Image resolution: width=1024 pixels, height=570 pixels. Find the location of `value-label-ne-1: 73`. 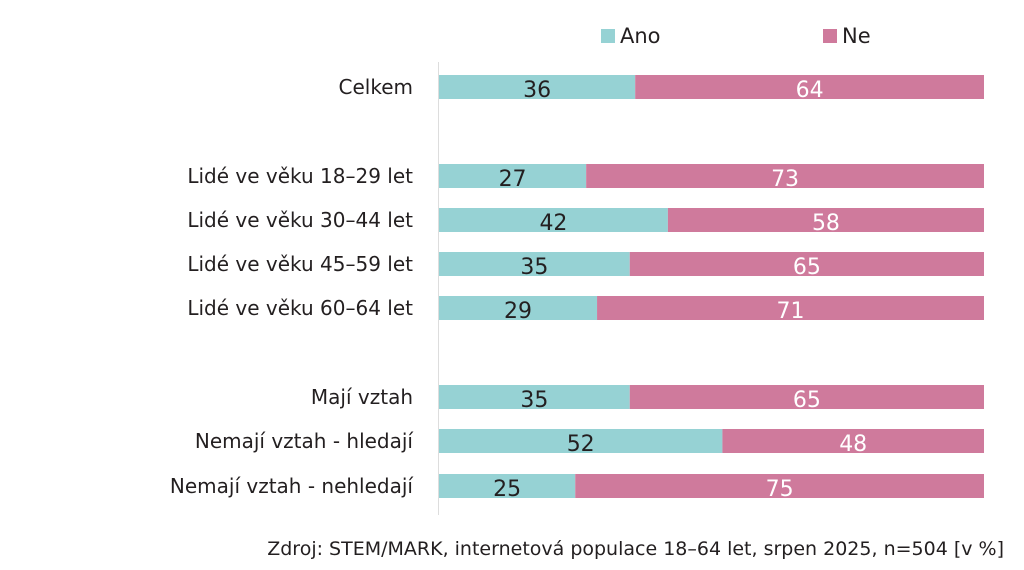

value-label-ne-1: 73 is located at coordinates (785, 179).